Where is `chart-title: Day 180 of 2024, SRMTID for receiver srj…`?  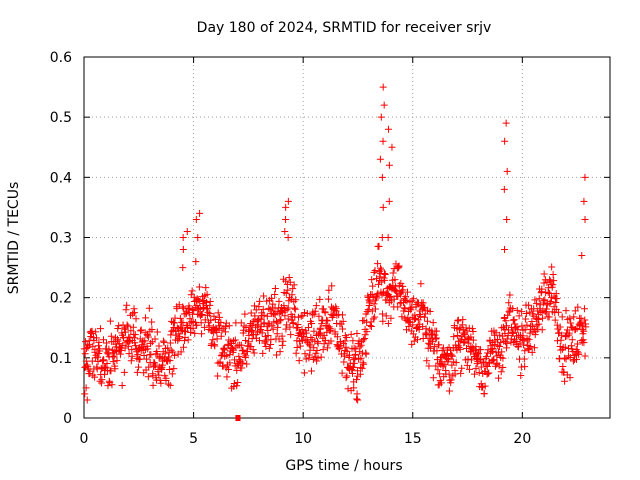
chart-title: Day 180 of 2024, SRMTID for receiver srj… is located at coordinates (344, 28).